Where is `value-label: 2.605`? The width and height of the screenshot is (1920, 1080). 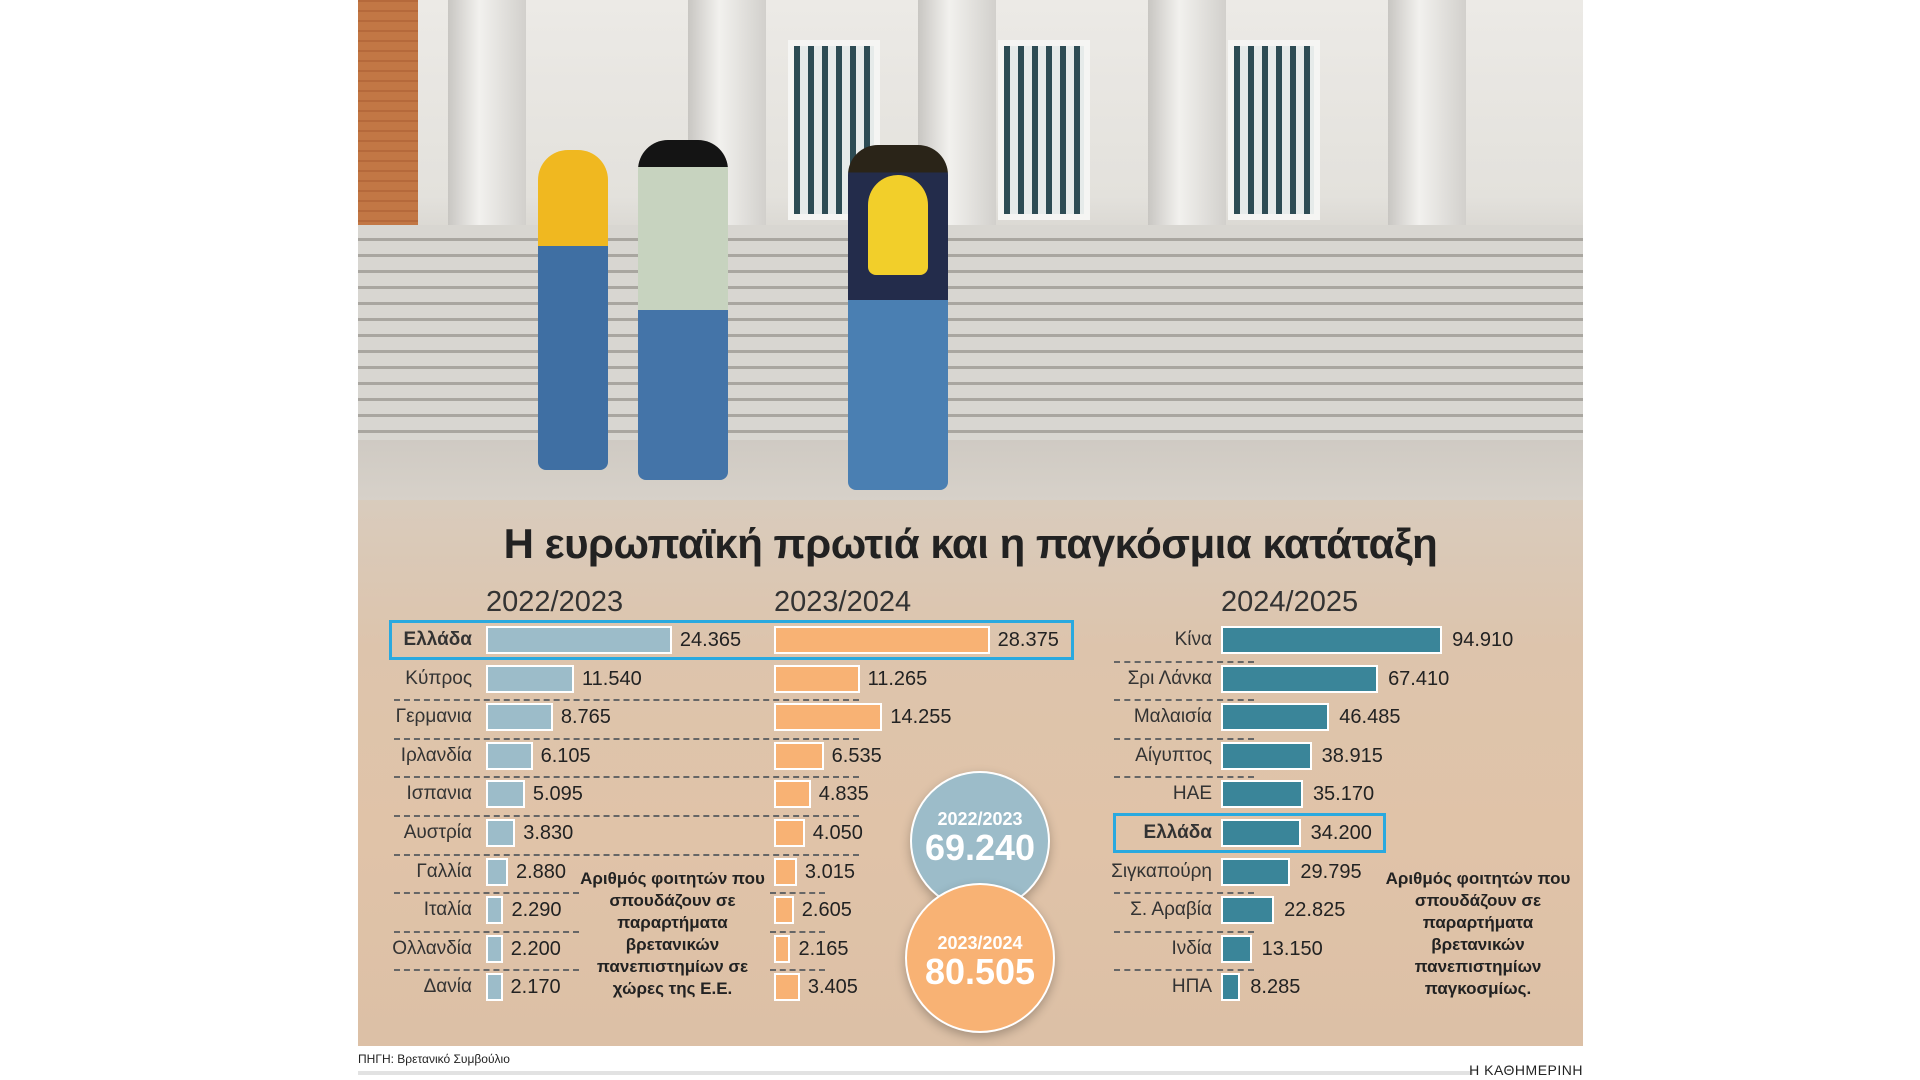 value-label: 2.605 is located at coordinates (826, 910).